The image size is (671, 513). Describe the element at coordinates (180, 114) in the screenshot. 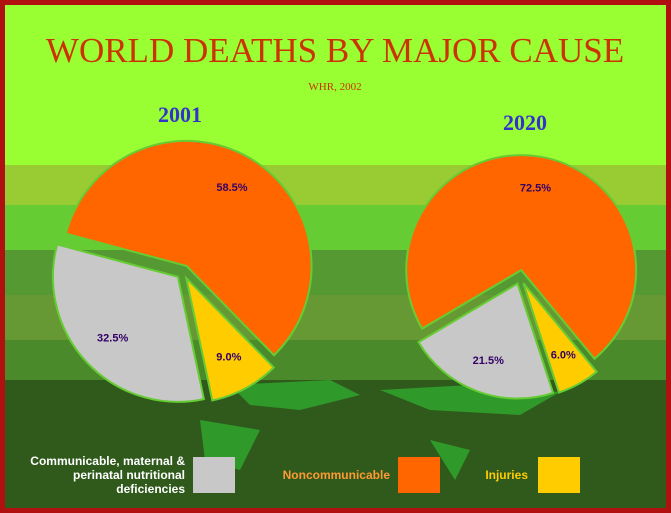

I see `pie-title: 2001` at that location.